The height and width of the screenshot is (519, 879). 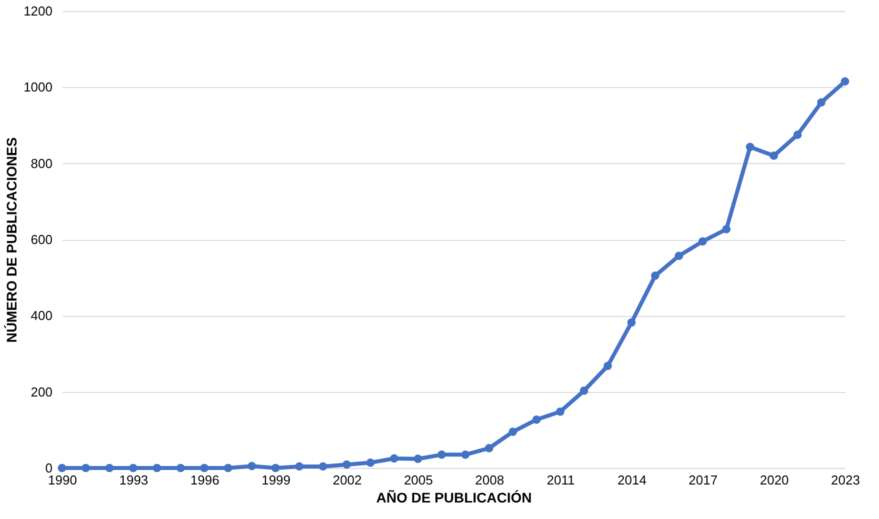 I want to click on x-tick-label: 1990, so click(x=62, y=480).